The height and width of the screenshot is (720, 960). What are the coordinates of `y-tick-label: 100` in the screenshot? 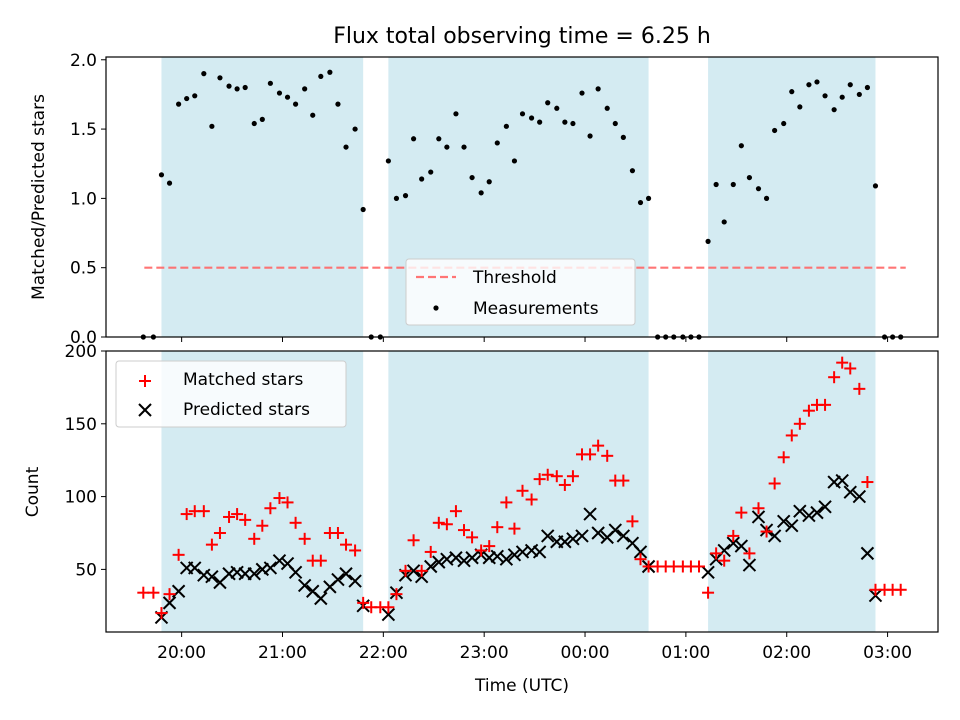 It's located at (81, 498).